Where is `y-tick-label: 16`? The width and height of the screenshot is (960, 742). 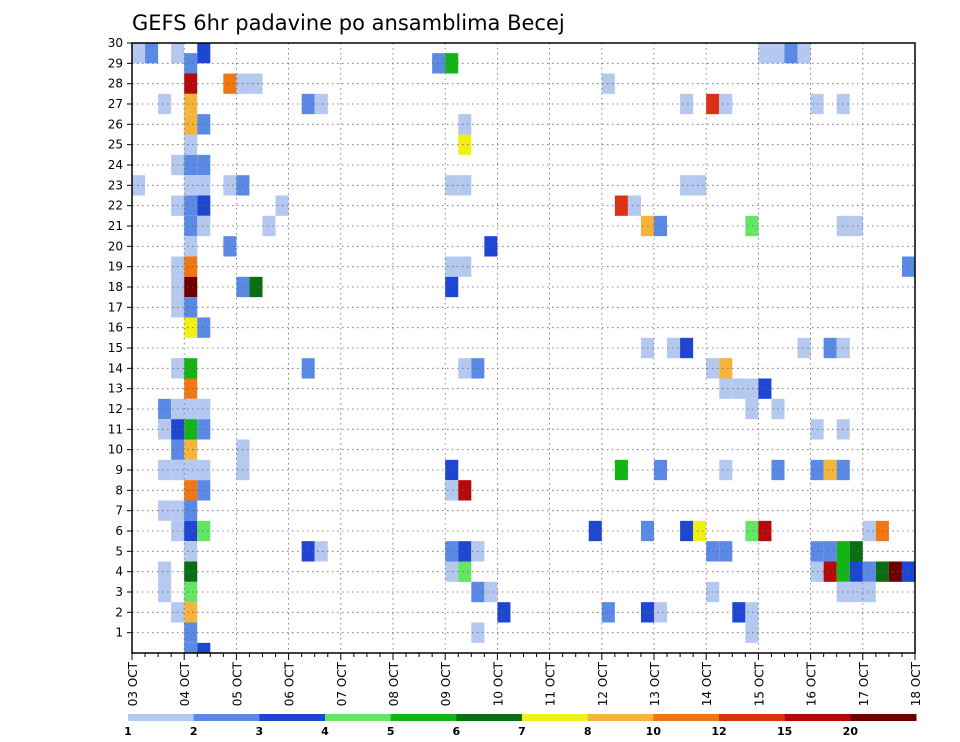 y-tick-label: 16 is located at coordinates (115, 328).